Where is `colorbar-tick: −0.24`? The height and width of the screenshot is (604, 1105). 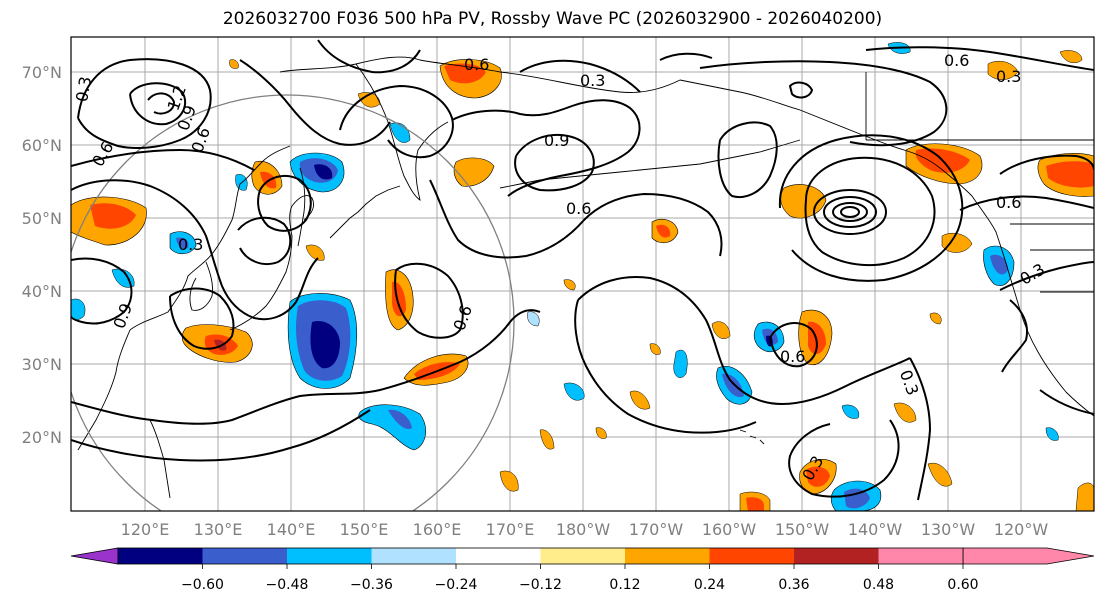 colorbar-tick: −0.24 is located at coordinates (456, 585).